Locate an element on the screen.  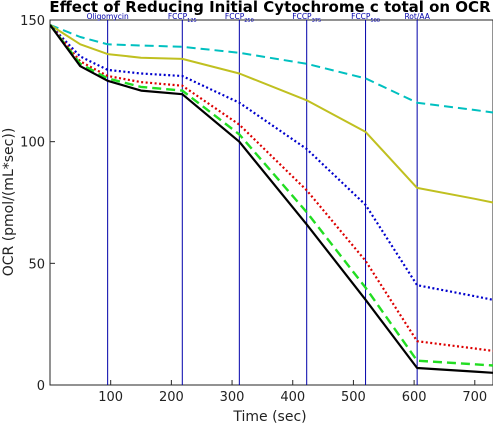
event-label: FCCP250 is located at coordinates (239, 18).